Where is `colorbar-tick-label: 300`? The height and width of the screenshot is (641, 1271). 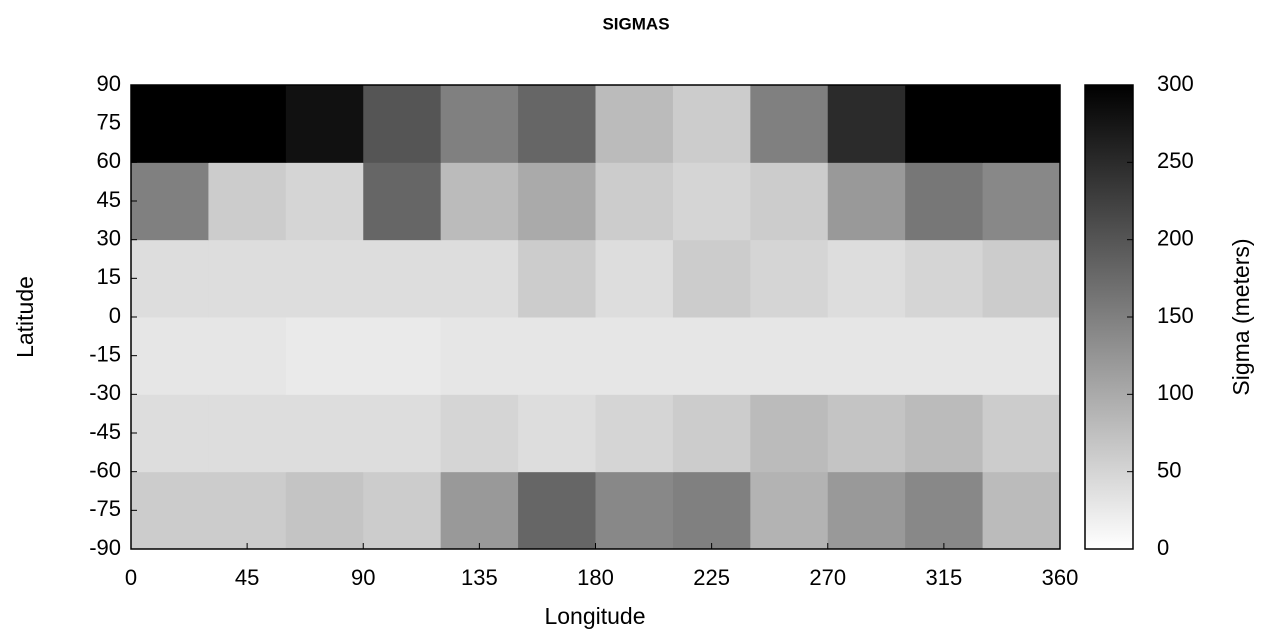 colorbar-tick-label: 300 is located at coordinates (1175, 83).